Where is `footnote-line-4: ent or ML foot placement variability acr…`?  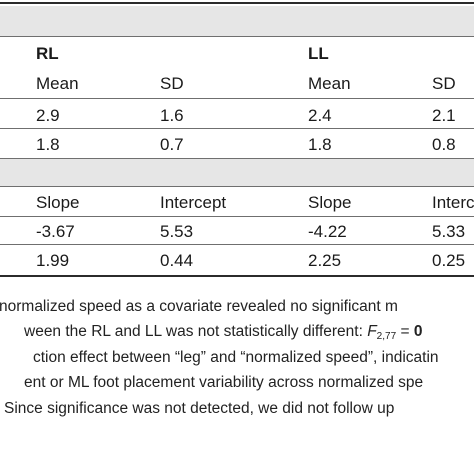 footnote-line-4: ent or ML foot placement variability acr… is located at coordinates (237, 383).